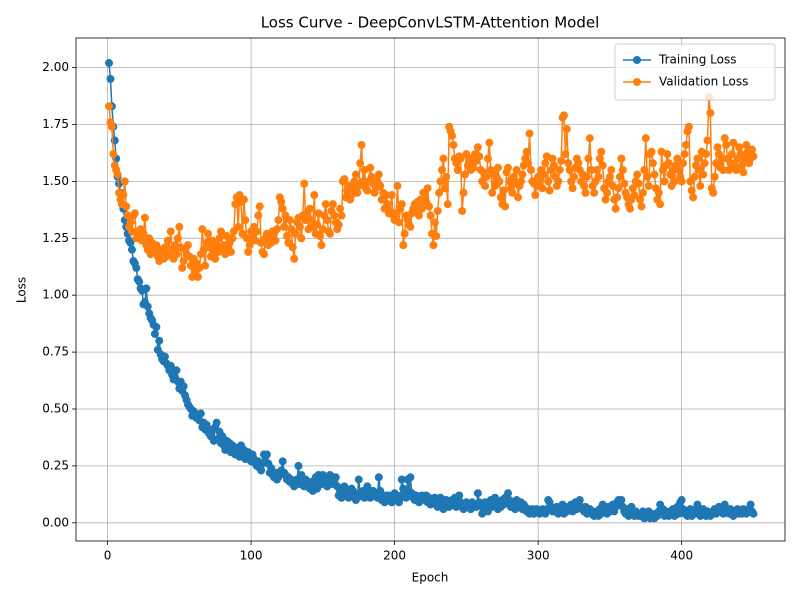 The image size is (800, 600). I want to click on y-tick-label: 1.00, so click(55, 295).